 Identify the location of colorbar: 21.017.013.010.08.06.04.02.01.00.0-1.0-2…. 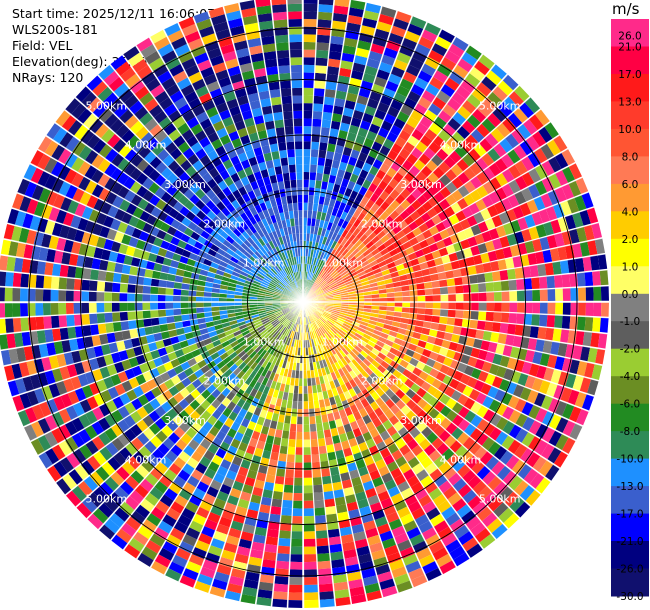
(630, 311).